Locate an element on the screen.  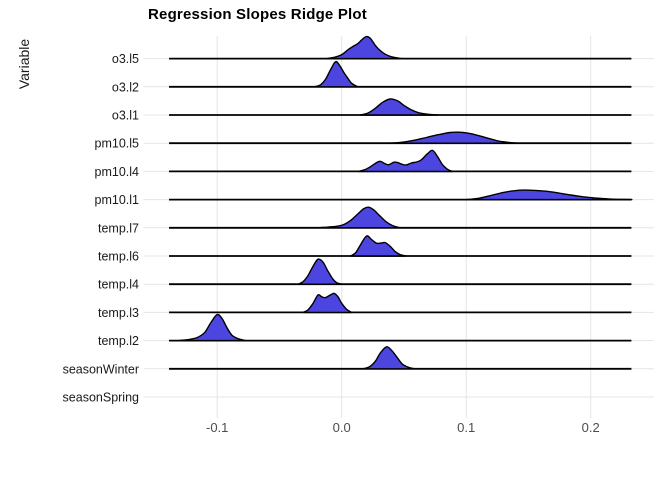
x-tick-label: -0.1 is located at coordinates (217, 427).